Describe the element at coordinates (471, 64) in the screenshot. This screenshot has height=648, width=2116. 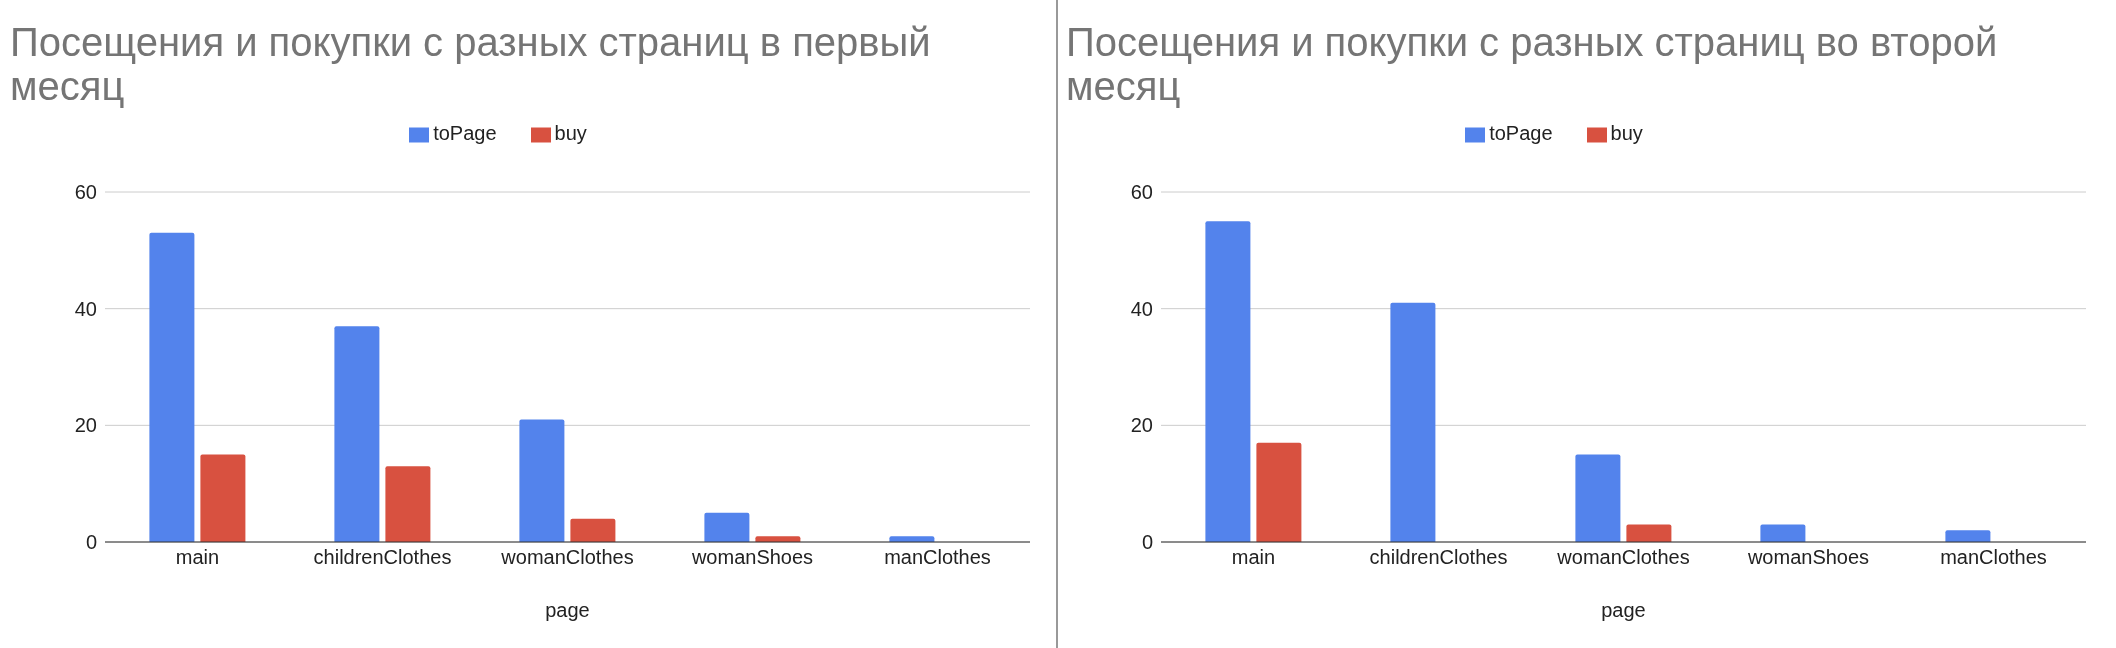
I see `chart-title: Посещения и покупки с разных страниц в первый месяц` at that location.